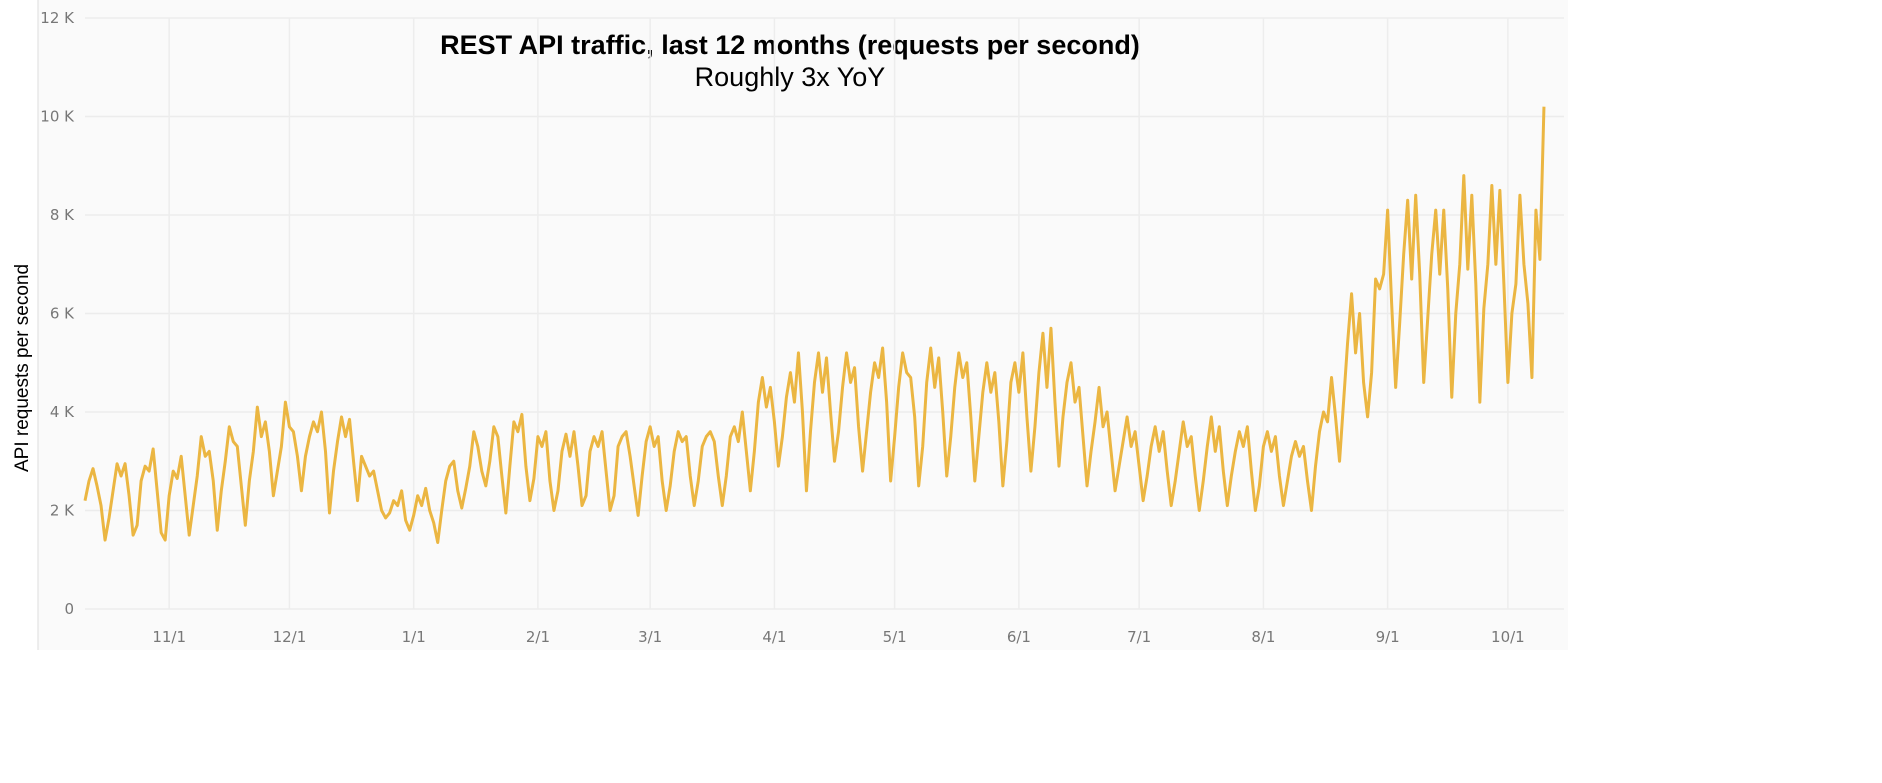  I want to click on y-tick-label: 10 K, so click(57, 117).